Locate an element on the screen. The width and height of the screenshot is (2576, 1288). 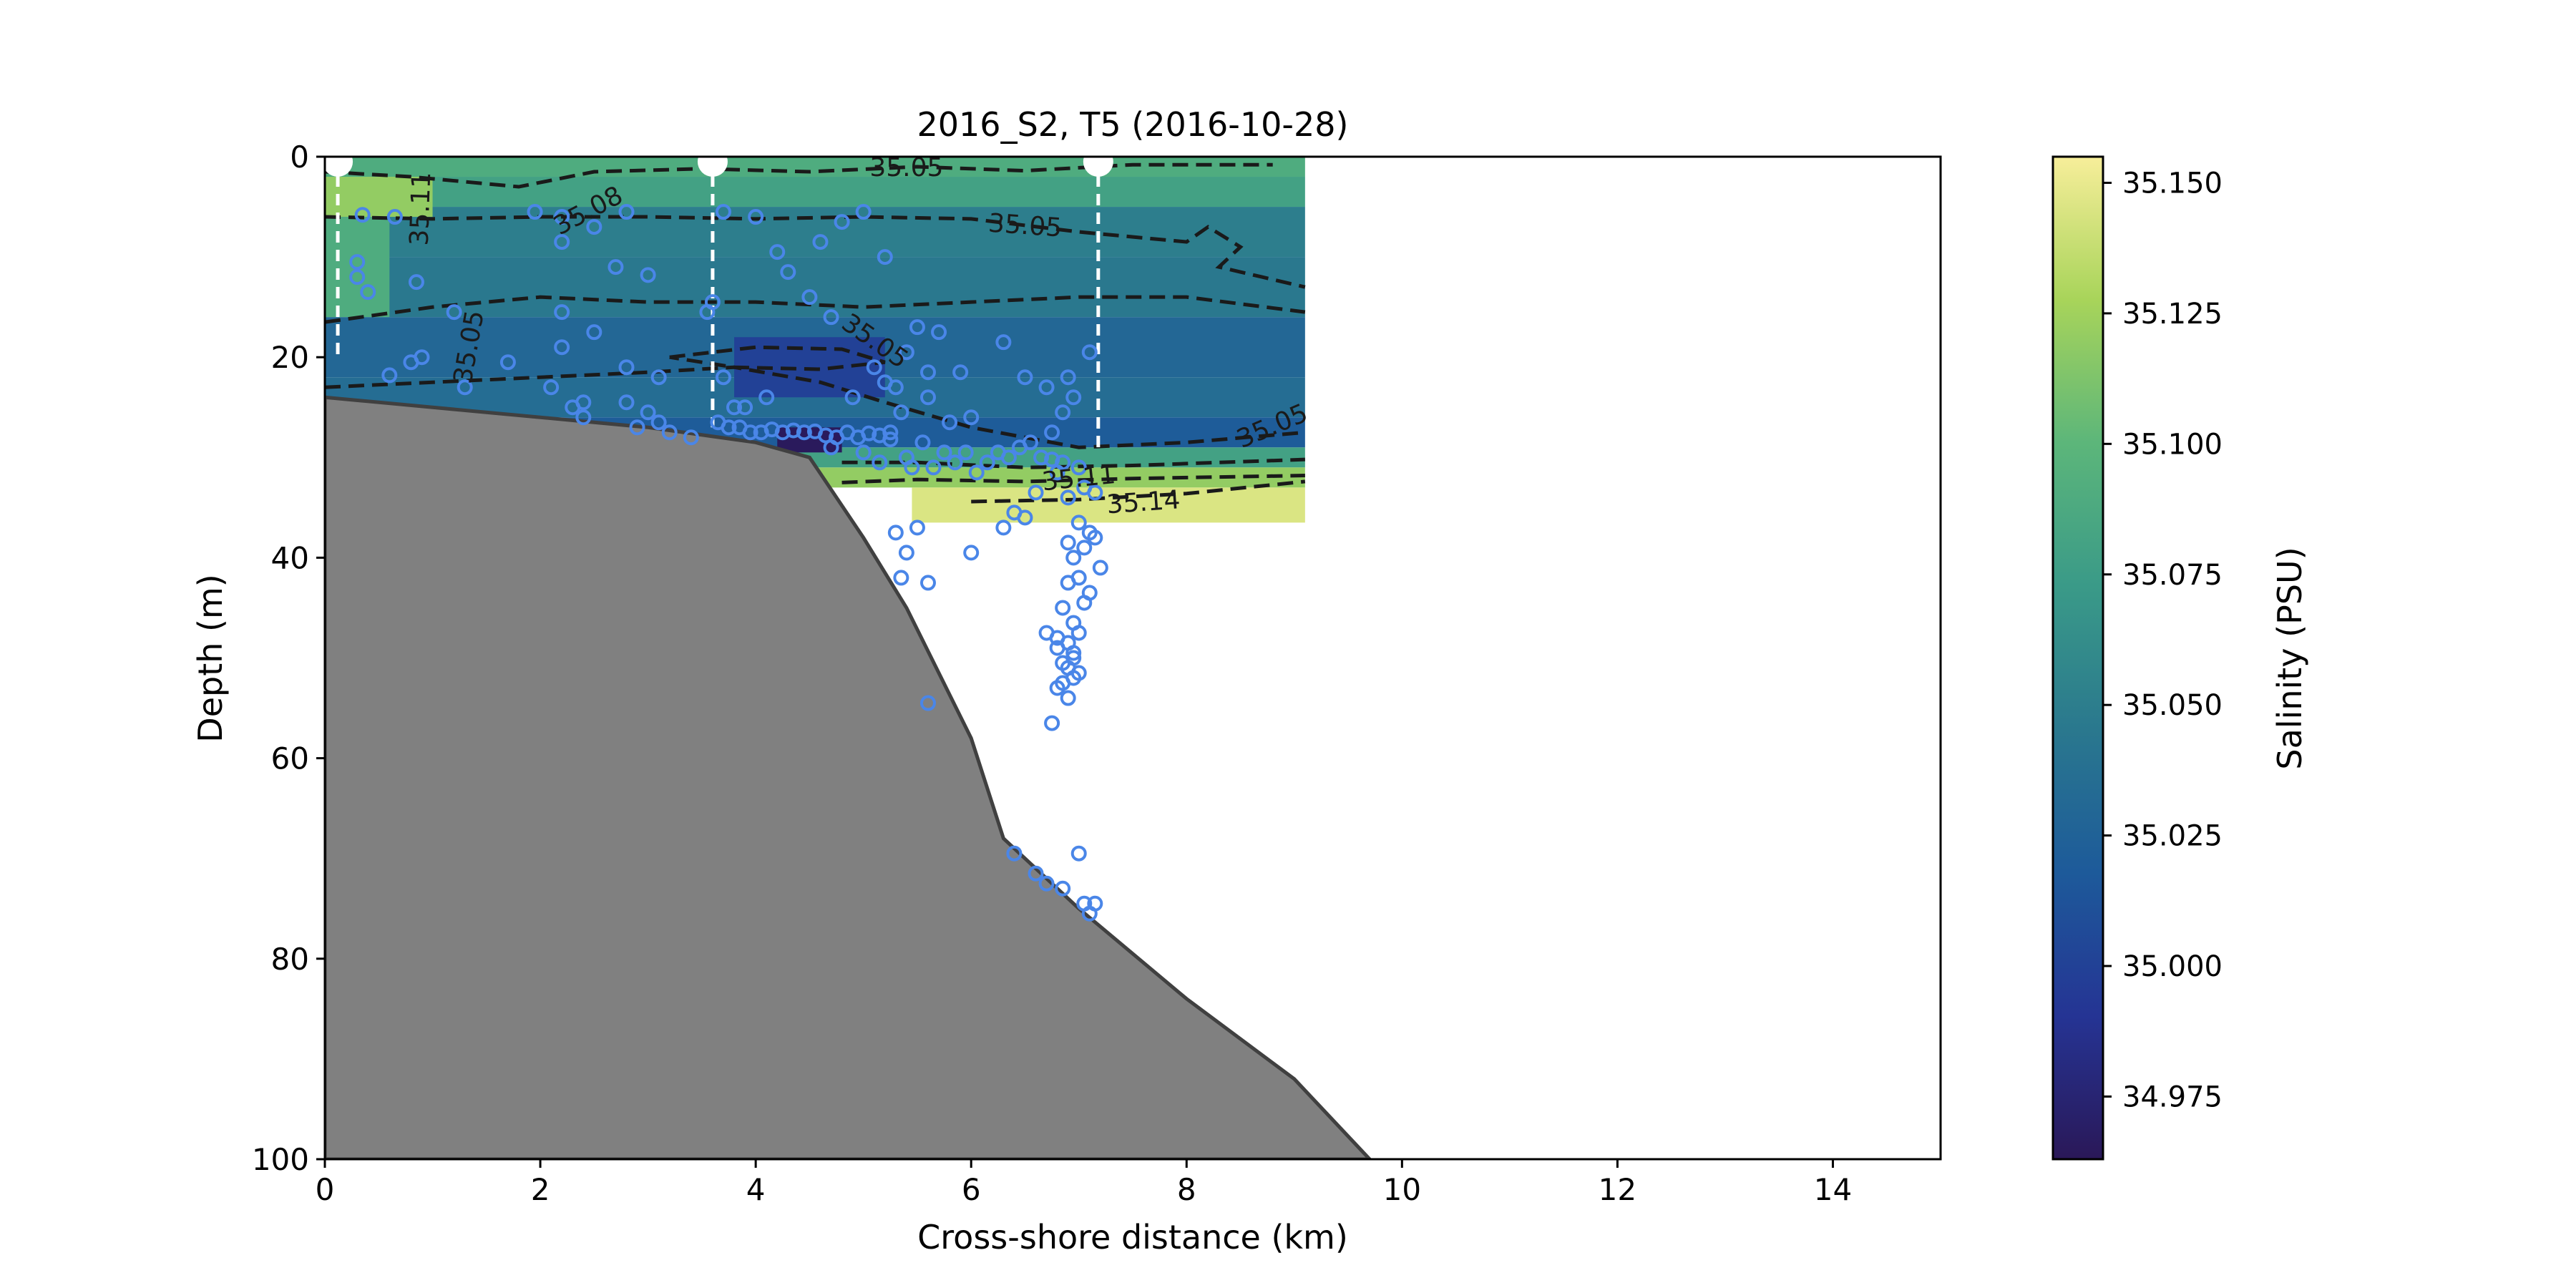
y-tick-label: 40 is located at coordinates (290, 557).